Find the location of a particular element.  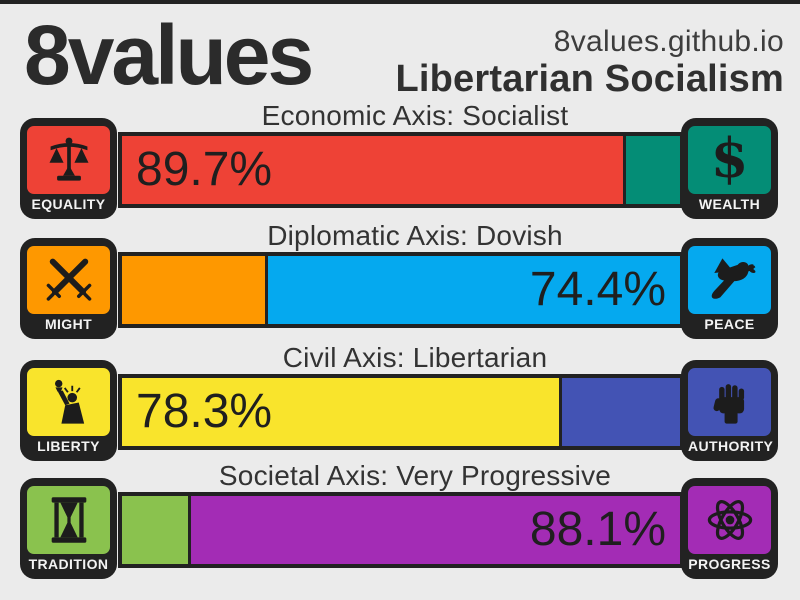

equality-badge: EQUALITY is located at coordinates (68, 168).